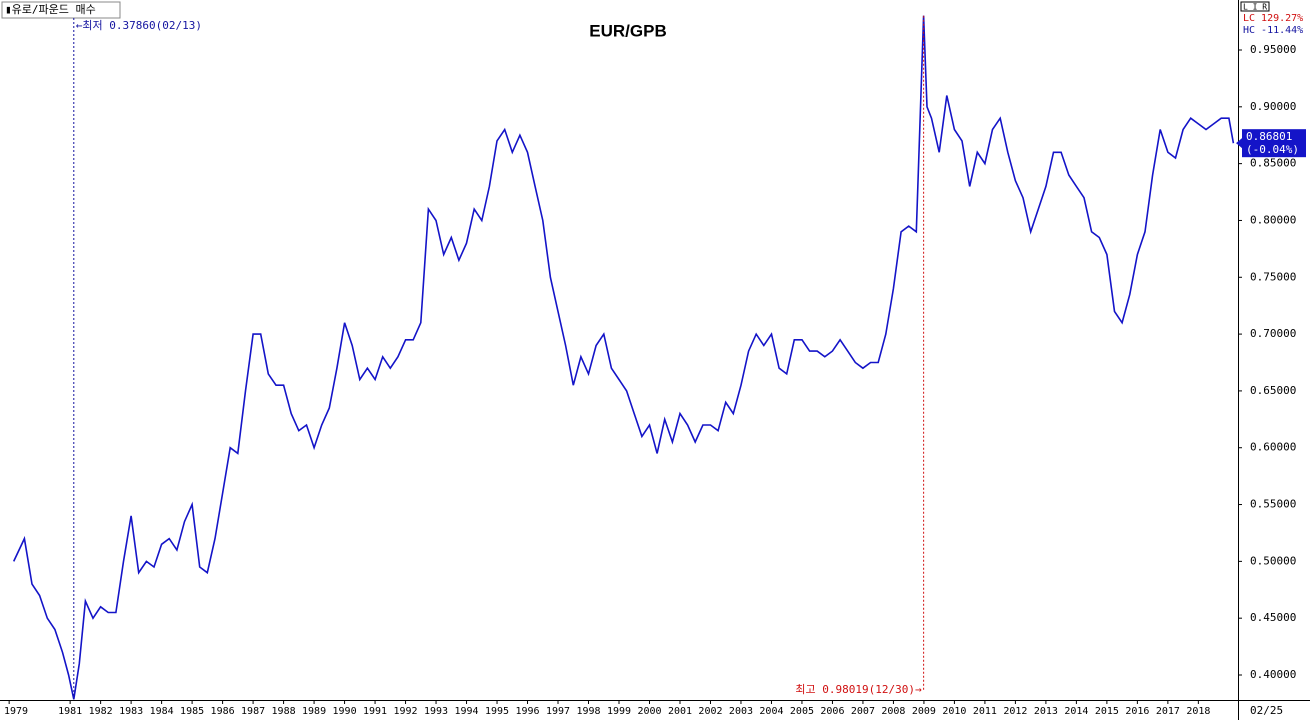 Image resolution: width=1310 pixels, height=720 pixels. What do you see at coordinates (680, 711) in the screenshot?
I see `x-tick-label: 2001` at bounding box center [680, 711].